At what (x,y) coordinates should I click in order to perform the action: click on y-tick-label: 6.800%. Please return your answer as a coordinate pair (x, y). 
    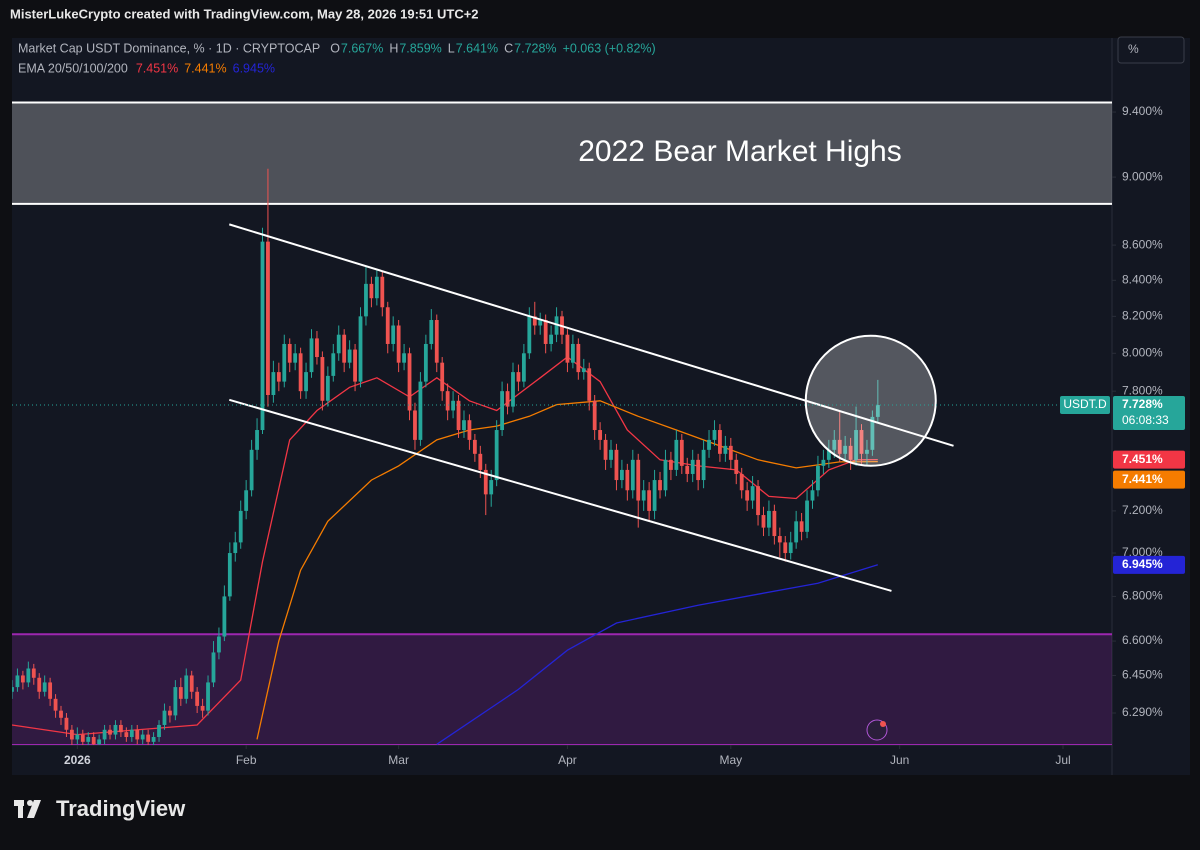
    Looking at the image, I should click on (1142, 596).